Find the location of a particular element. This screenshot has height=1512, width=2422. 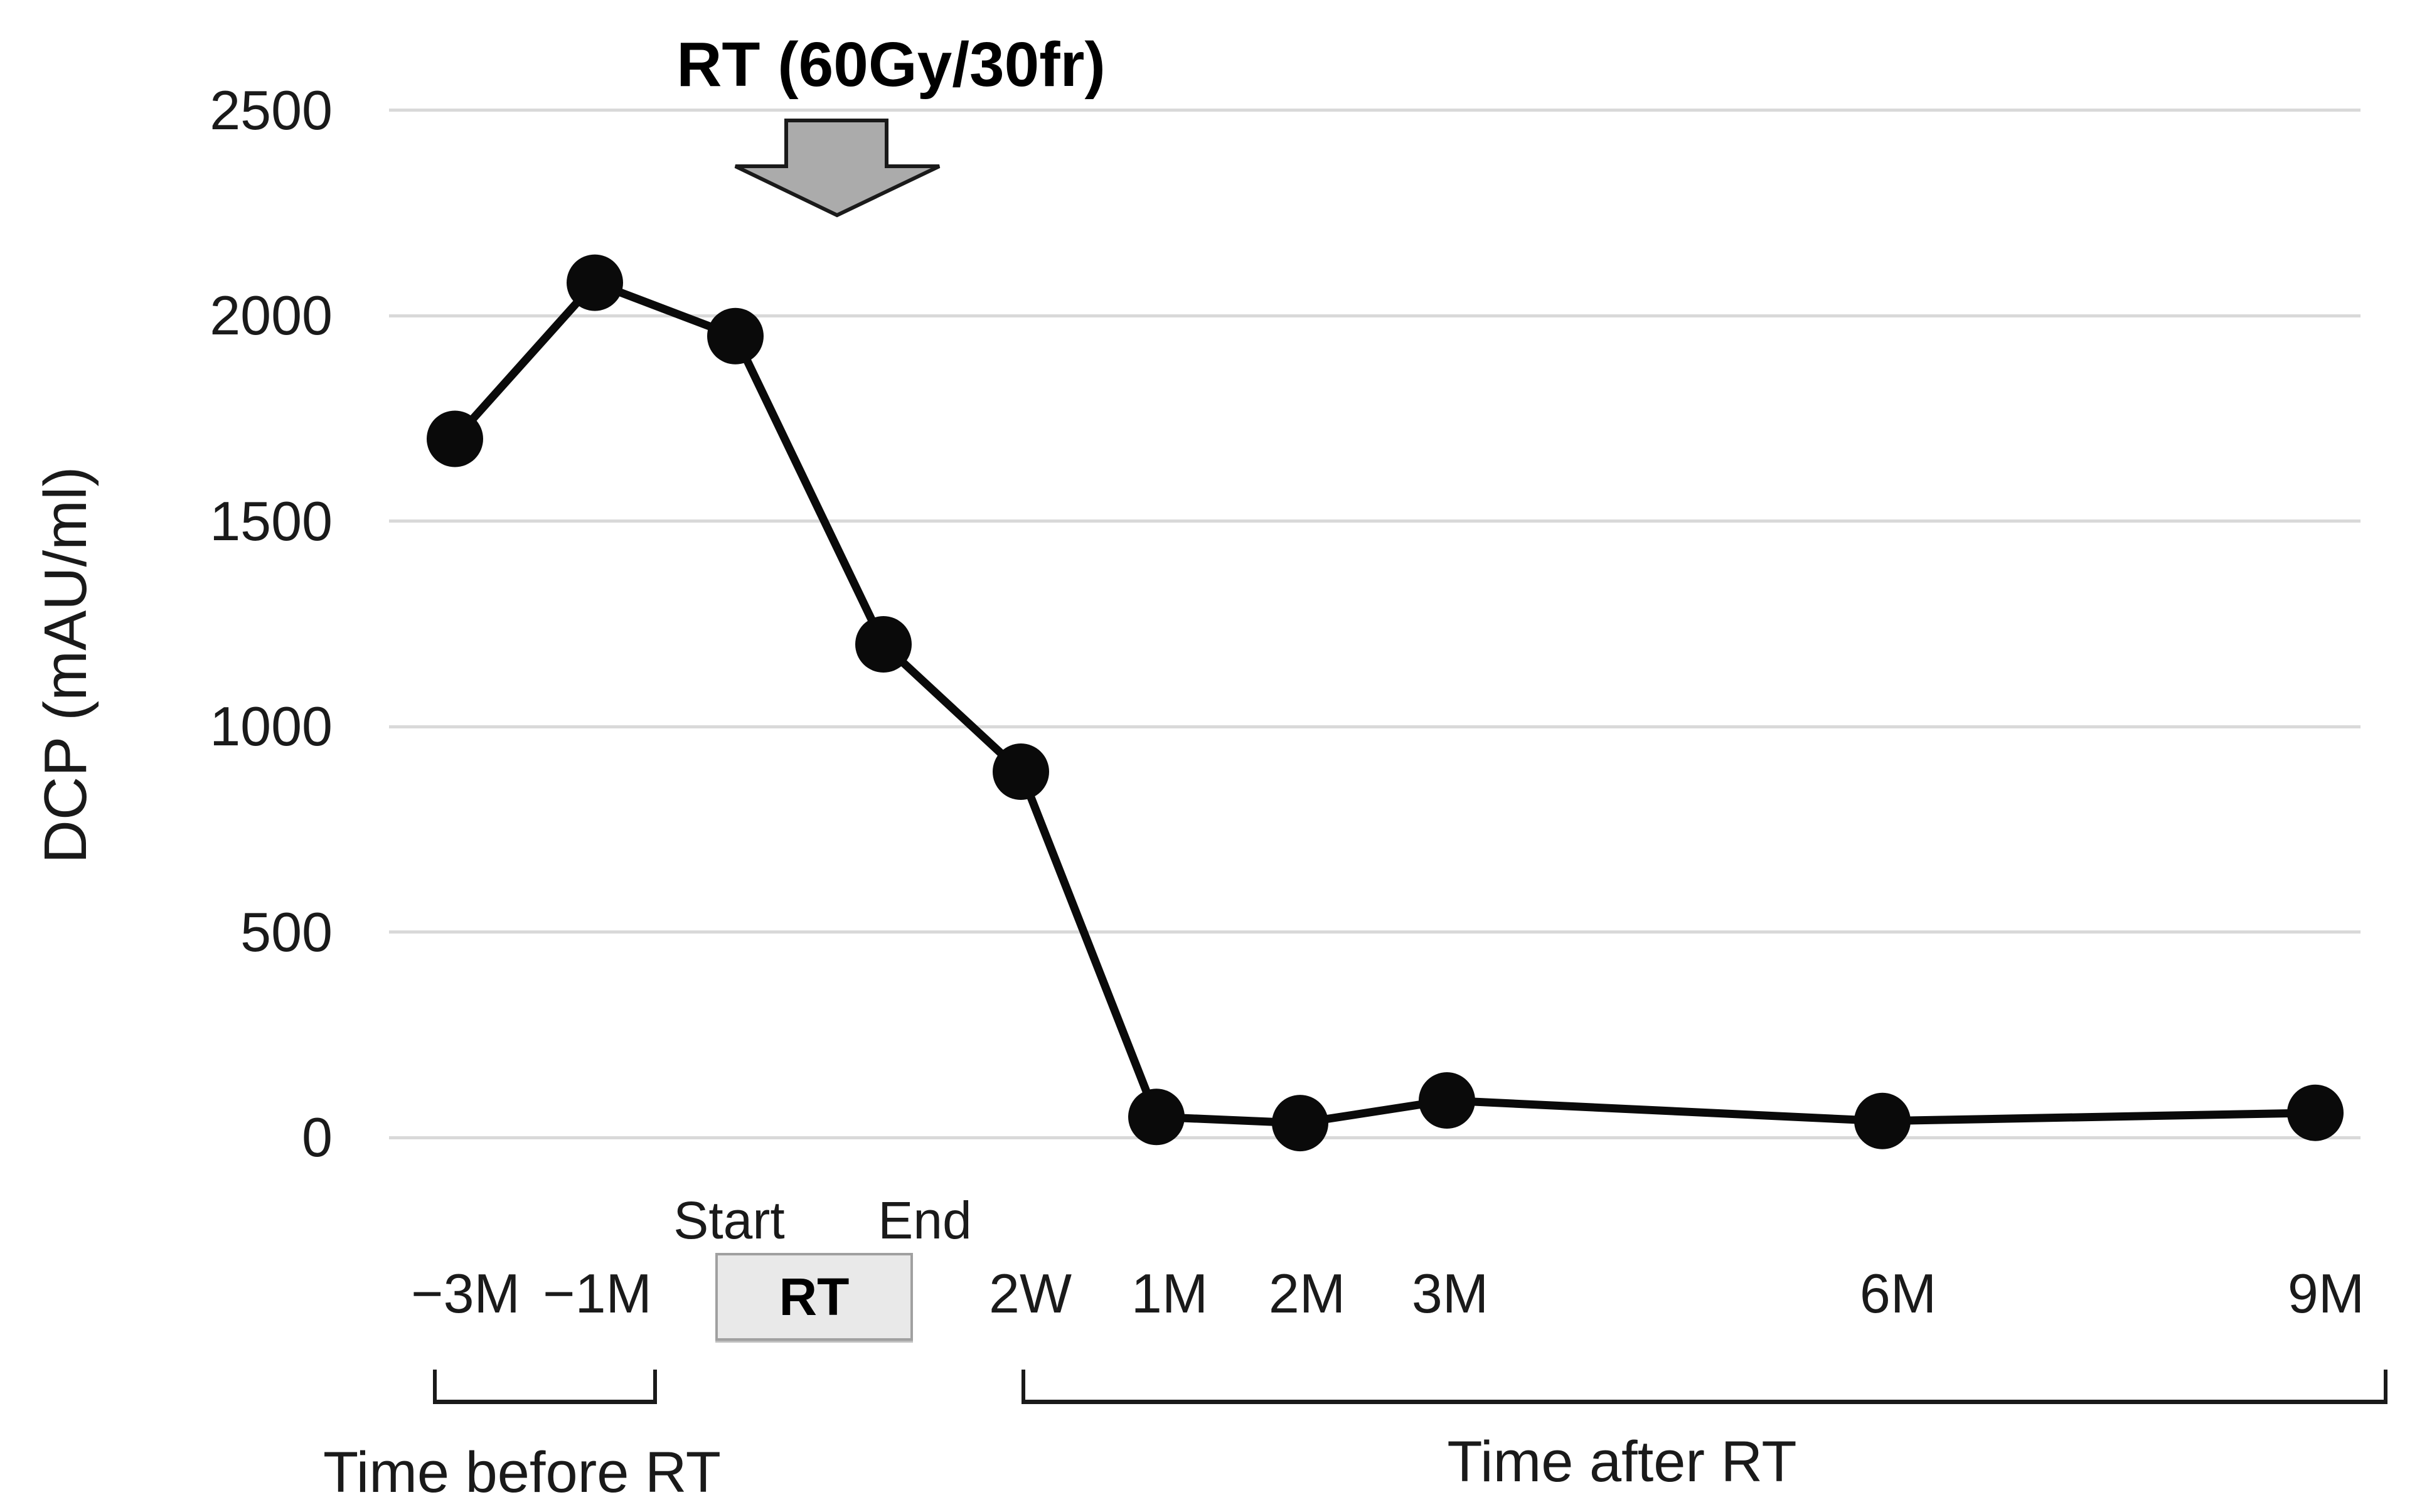

data-point-RT end is located at coordinates (884, 644).